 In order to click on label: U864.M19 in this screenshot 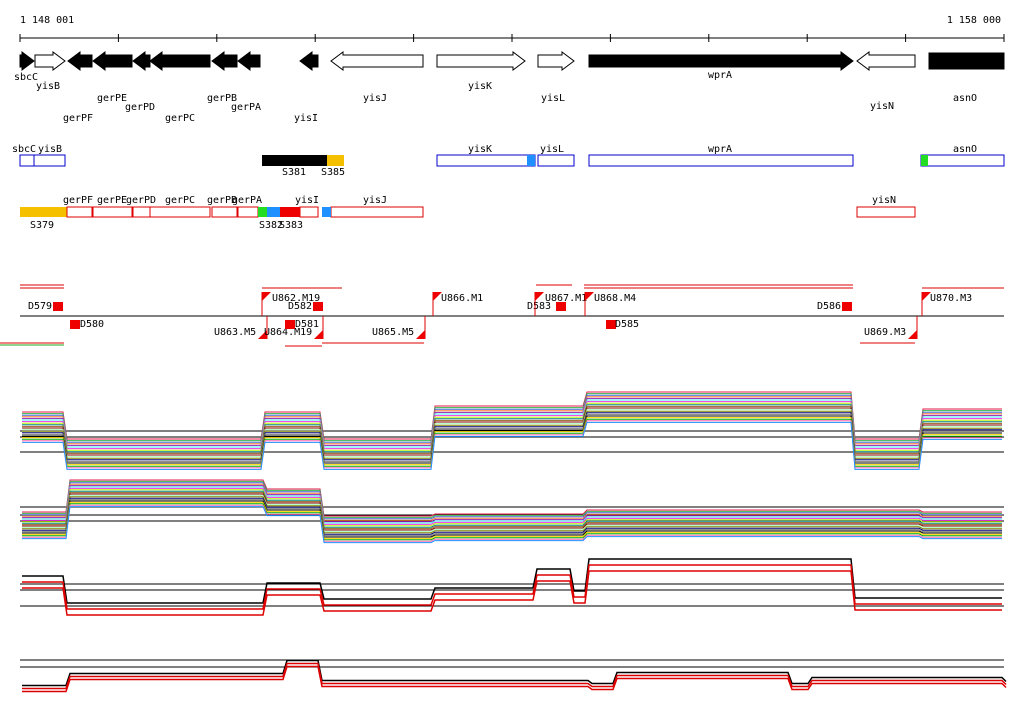, I will do `click(288, 332)`.